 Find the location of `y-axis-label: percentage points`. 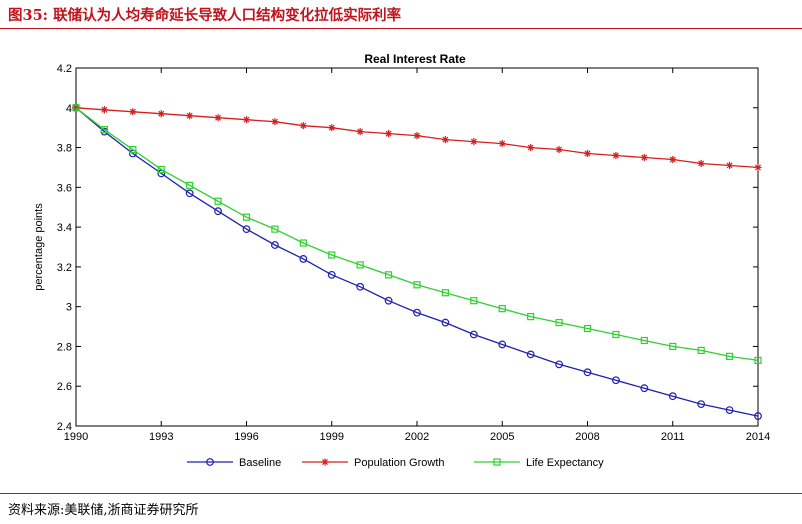

y-axis-label: percentage points is located at coordinates (39, 247).